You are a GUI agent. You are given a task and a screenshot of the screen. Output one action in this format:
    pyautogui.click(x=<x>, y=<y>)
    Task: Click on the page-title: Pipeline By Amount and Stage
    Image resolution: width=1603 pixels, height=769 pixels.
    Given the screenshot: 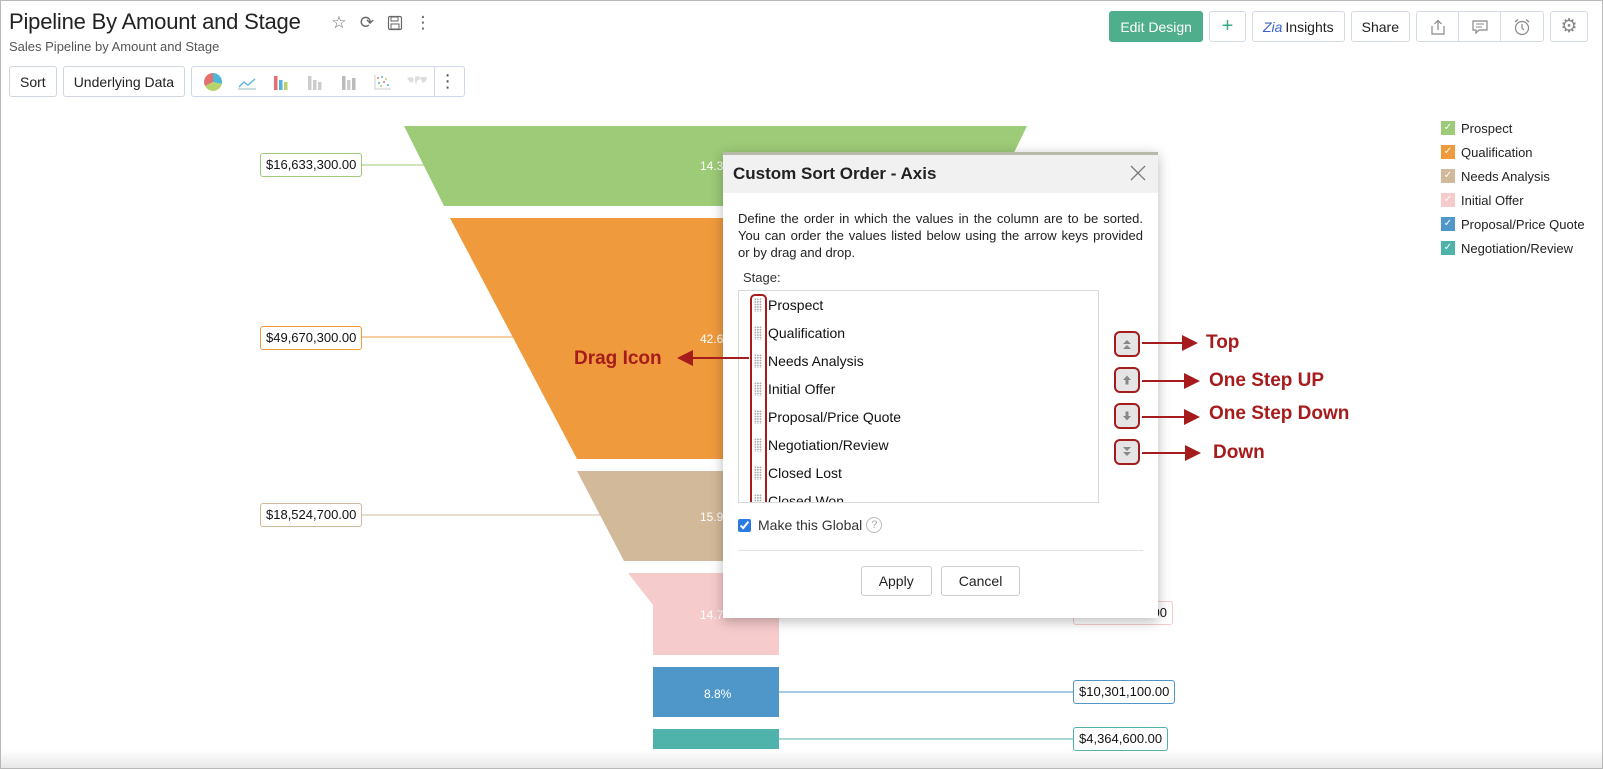 What is the action you would take?
    pyautogui.click(x=155, y=21)
    